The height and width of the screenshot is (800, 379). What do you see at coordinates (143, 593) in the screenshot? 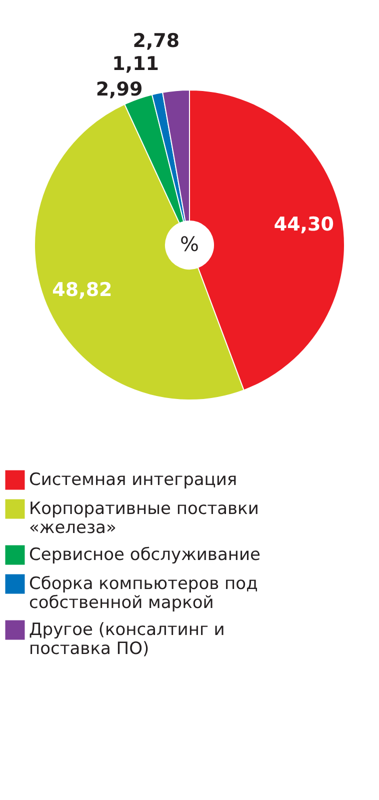
I see `legend-label: Сборка компьютеров под собственной маркой` at bounding box center [143, 593].